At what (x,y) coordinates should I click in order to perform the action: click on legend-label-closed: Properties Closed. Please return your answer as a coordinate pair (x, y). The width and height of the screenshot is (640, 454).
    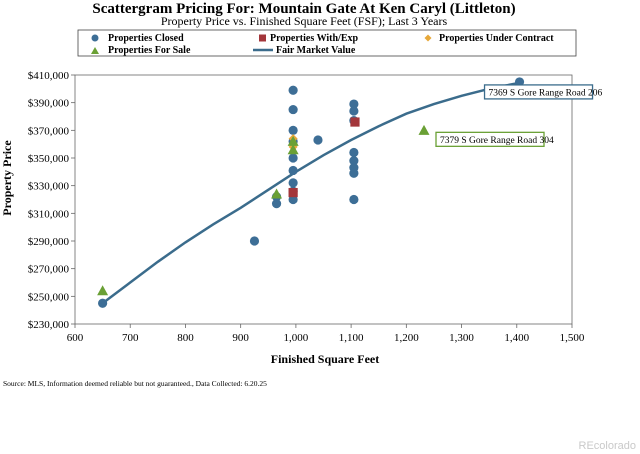
    Looking at the image, I should click on (146, 38).